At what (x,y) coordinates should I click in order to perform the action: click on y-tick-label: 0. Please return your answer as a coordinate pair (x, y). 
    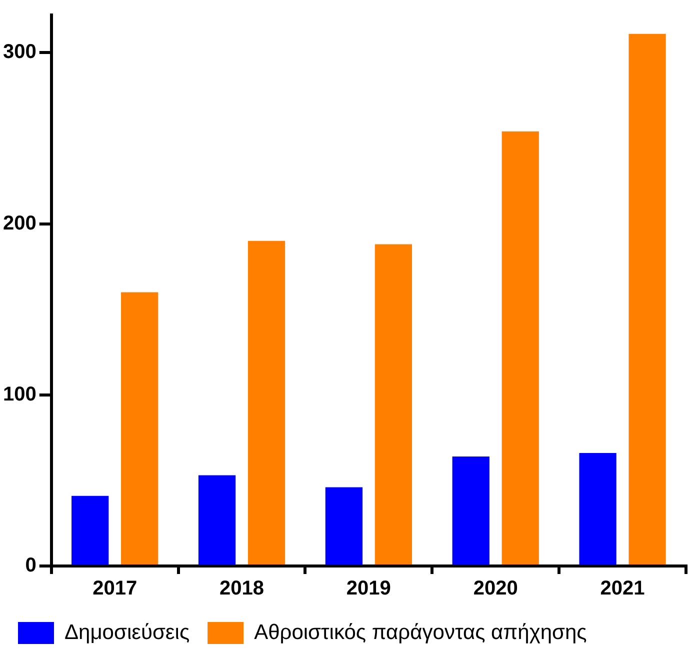
    Looking at the image, I should click on (30, 565).